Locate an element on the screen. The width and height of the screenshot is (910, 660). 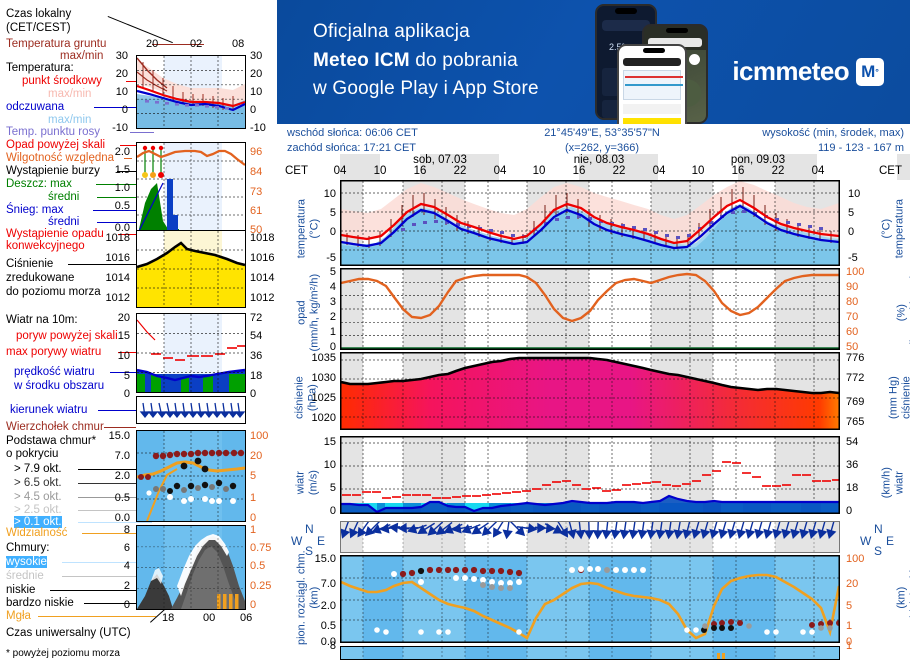
legend-item-fog: Mgła is located at coordinates (18, 616).